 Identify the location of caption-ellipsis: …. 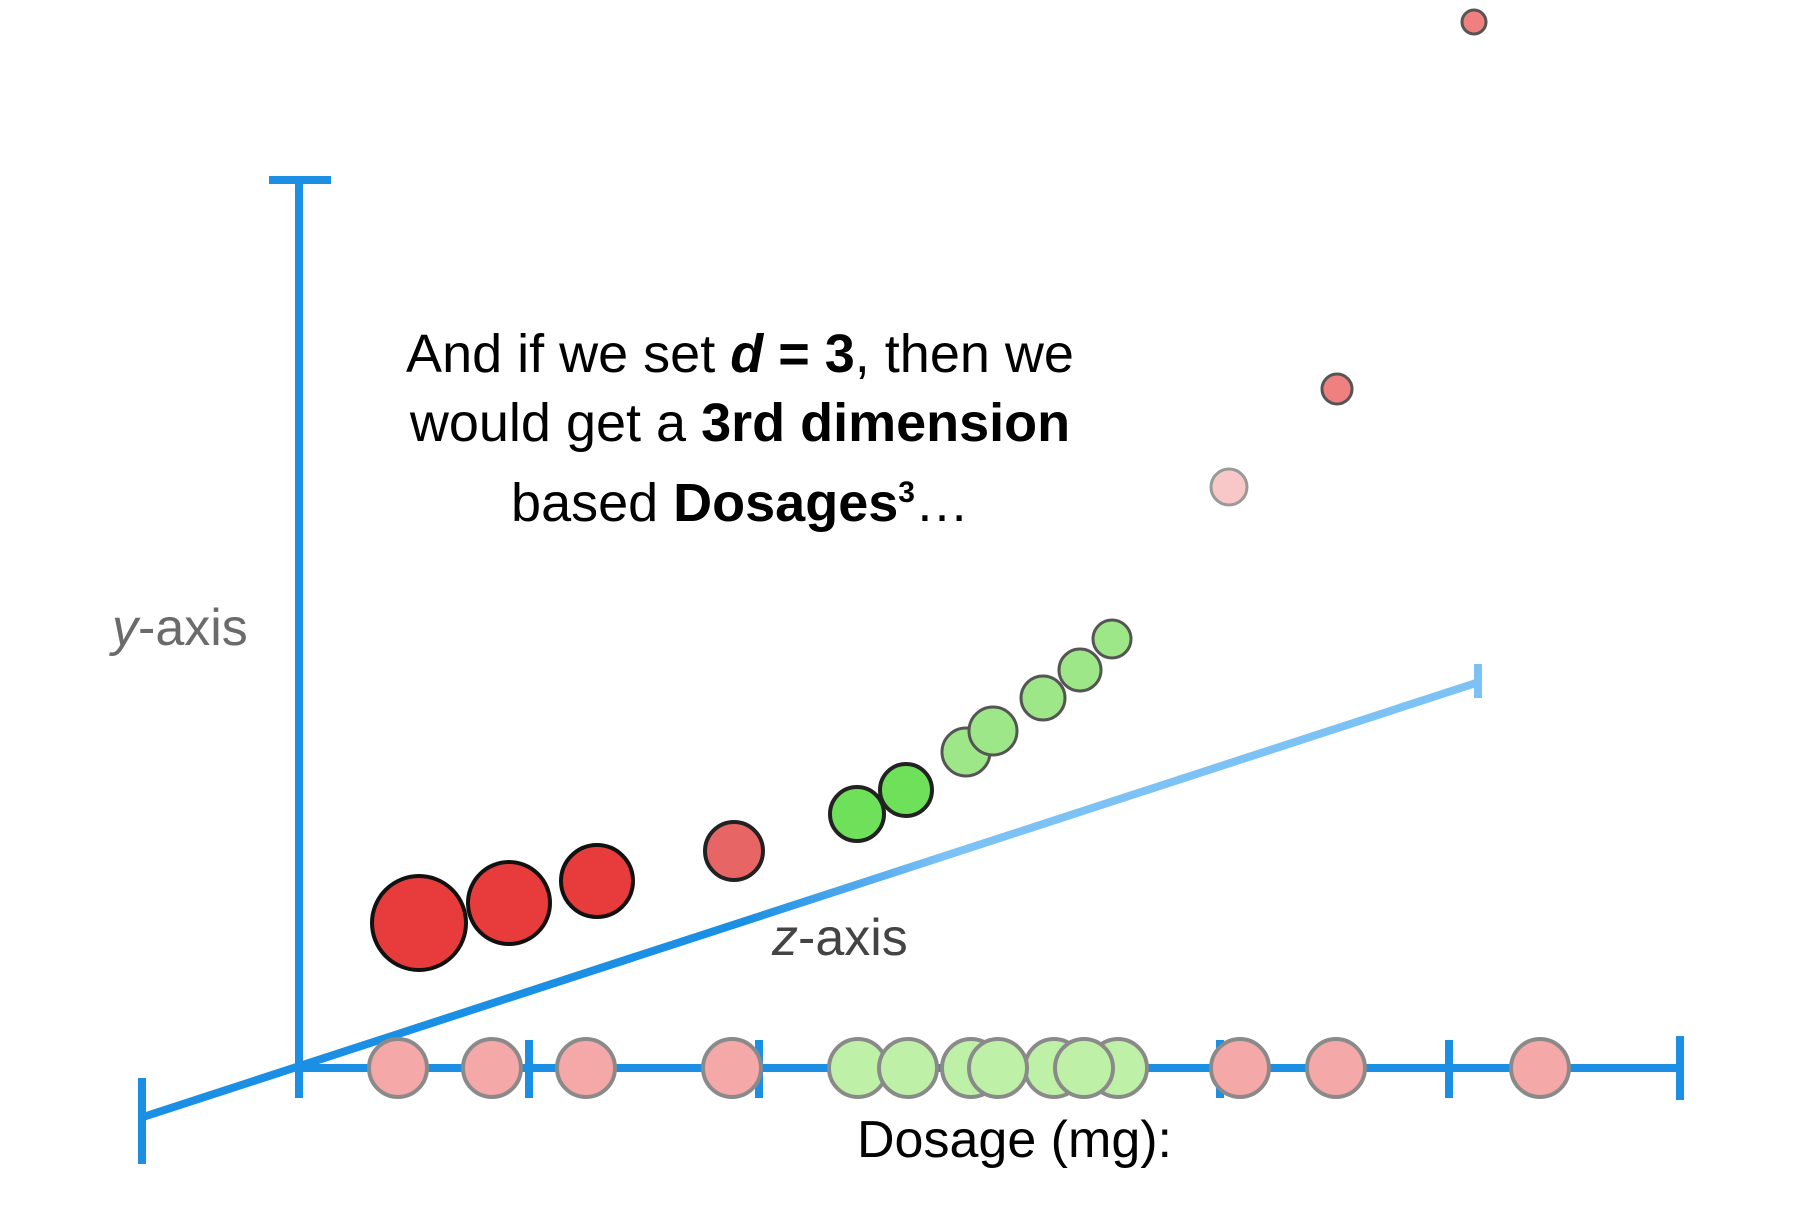
(941, 503).